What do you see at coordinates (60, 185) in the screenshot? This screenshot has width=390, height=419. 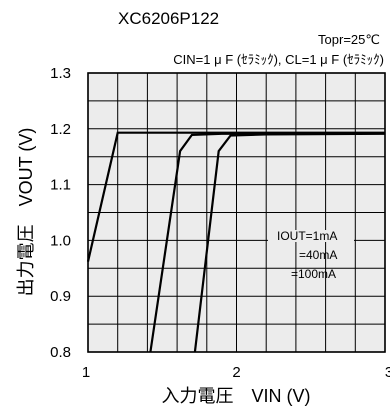 I see `y-tick-label: 1.1` at bounding box center [60, 185].